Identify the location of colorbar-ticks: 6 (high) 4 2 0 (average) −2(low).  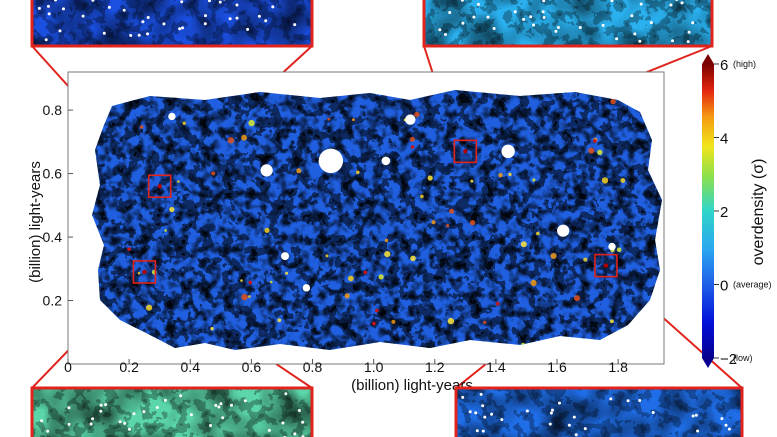
(743, 212).